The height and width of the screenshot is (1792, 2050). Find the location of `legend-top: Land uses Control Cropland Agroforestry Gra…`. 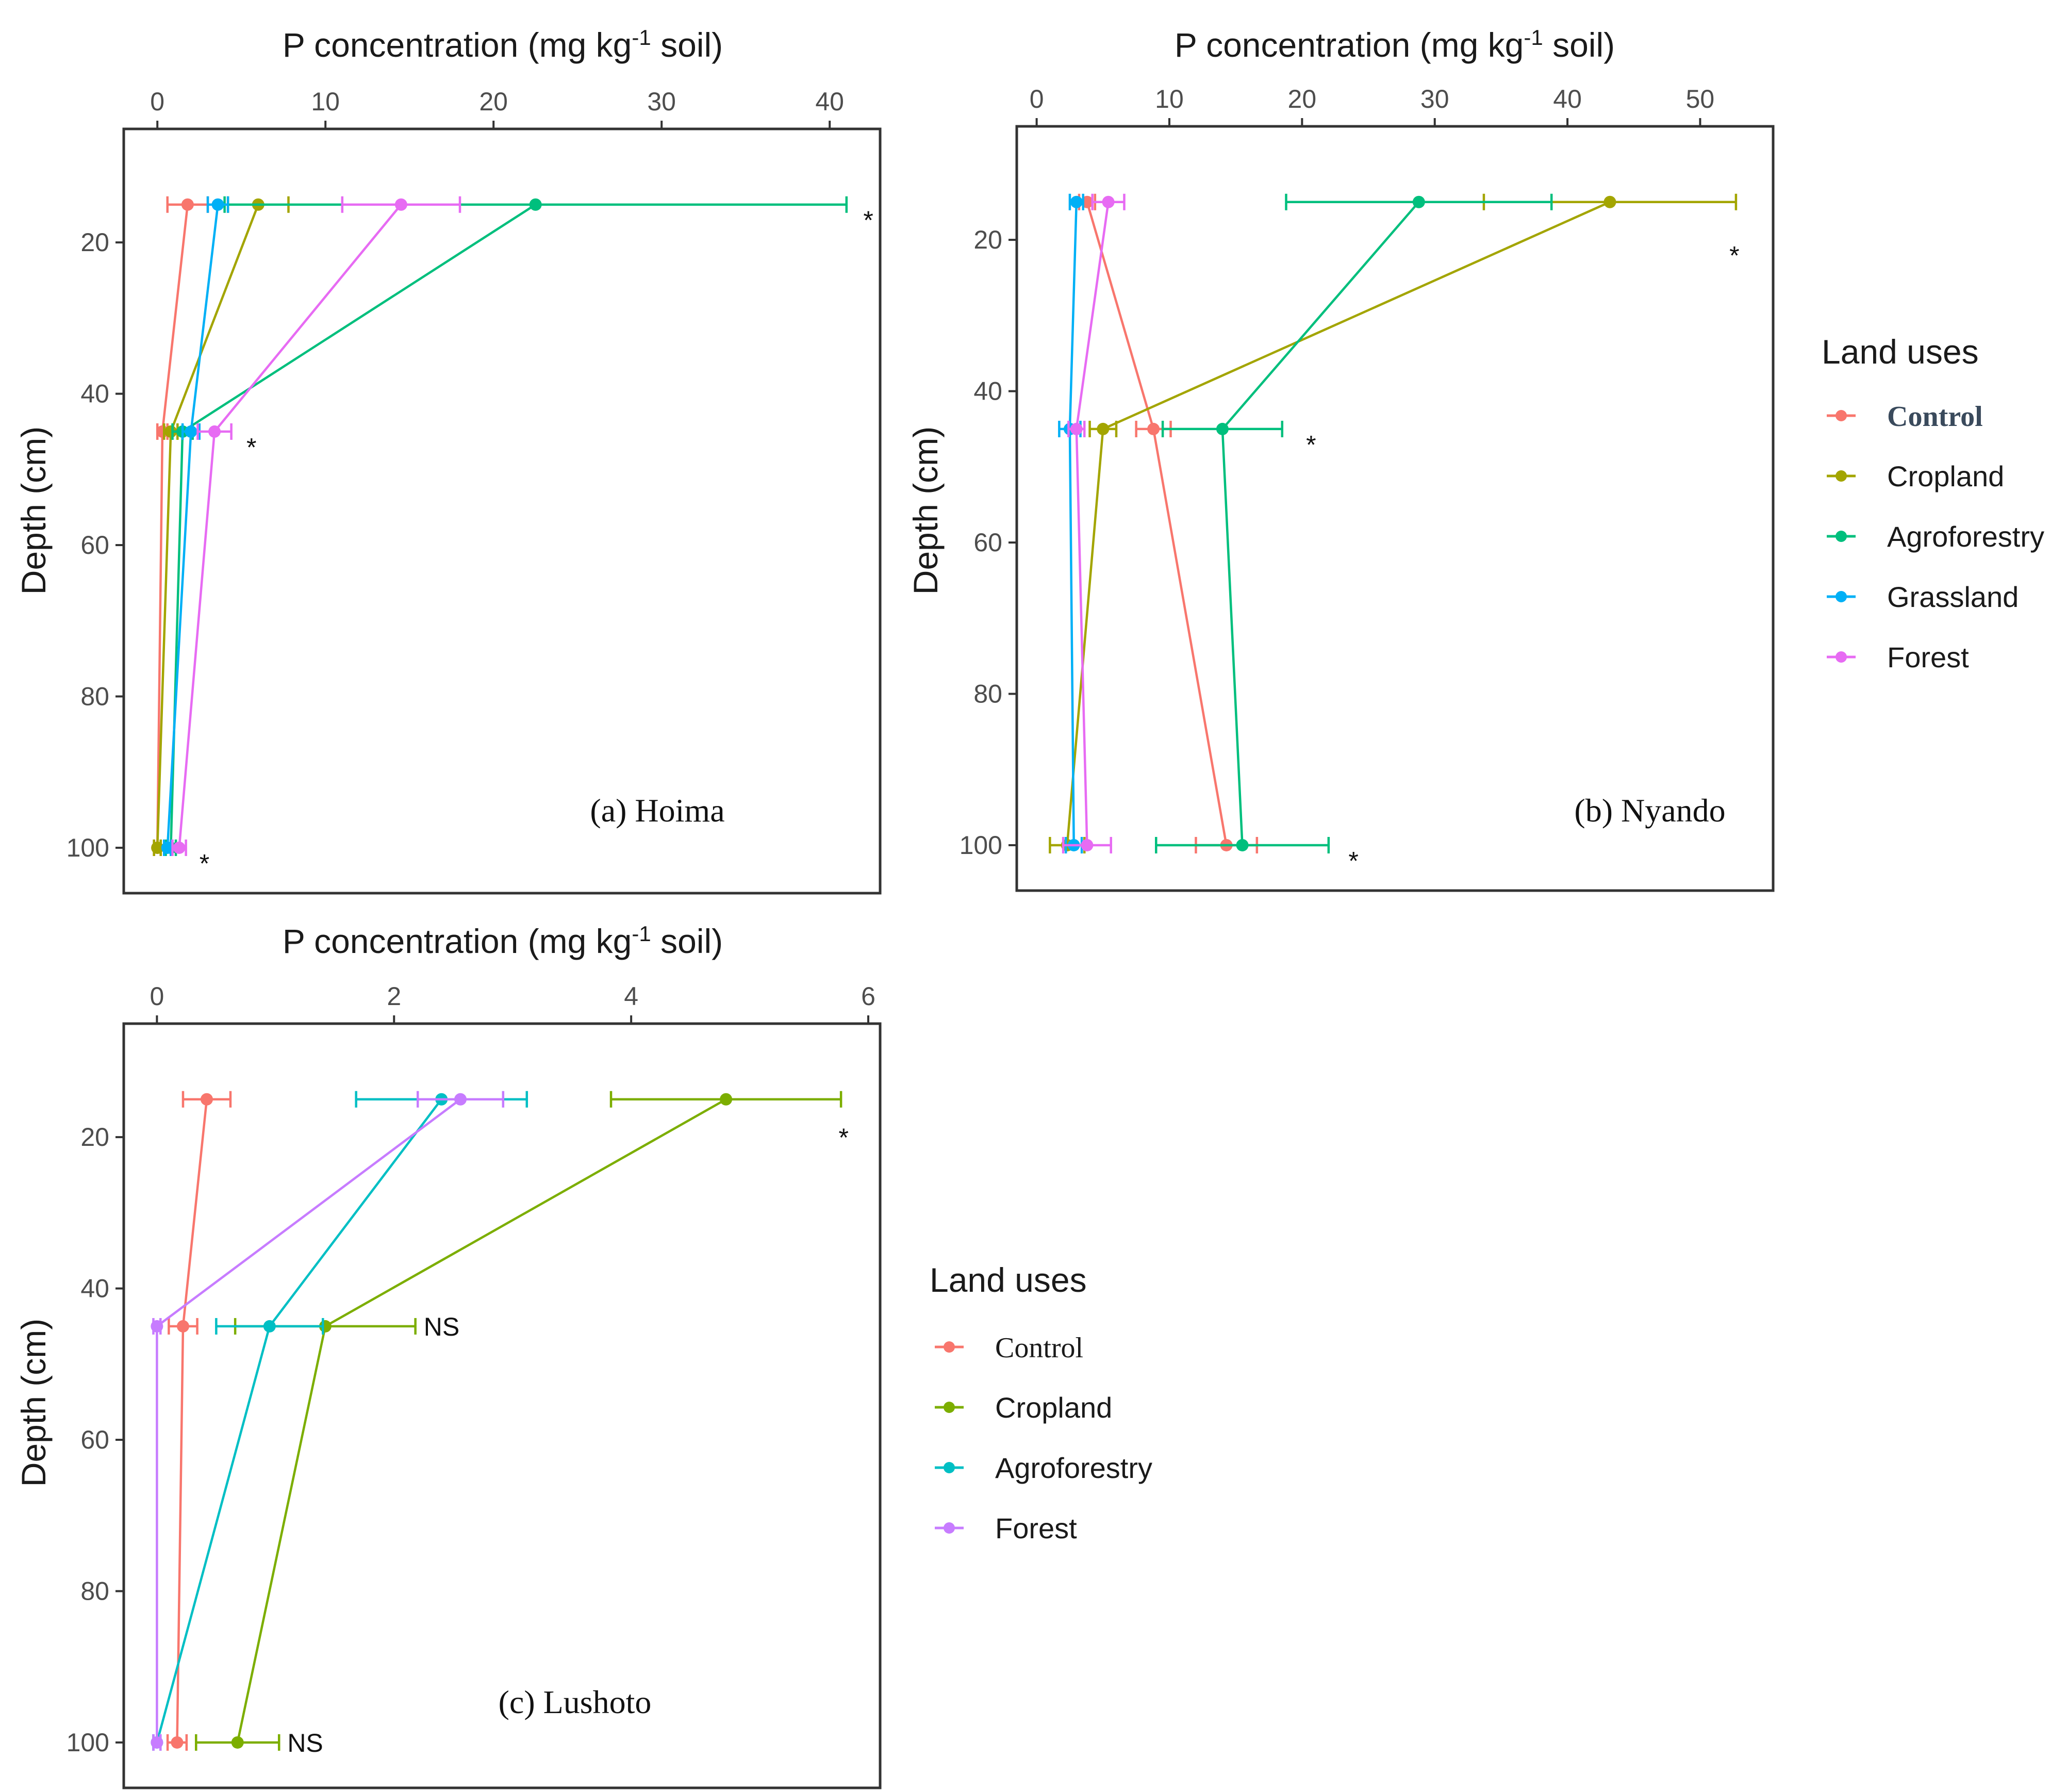

legend-top: Land uses Control Cropland Agroforestry Gra… is located at coordinates (1933, 503).